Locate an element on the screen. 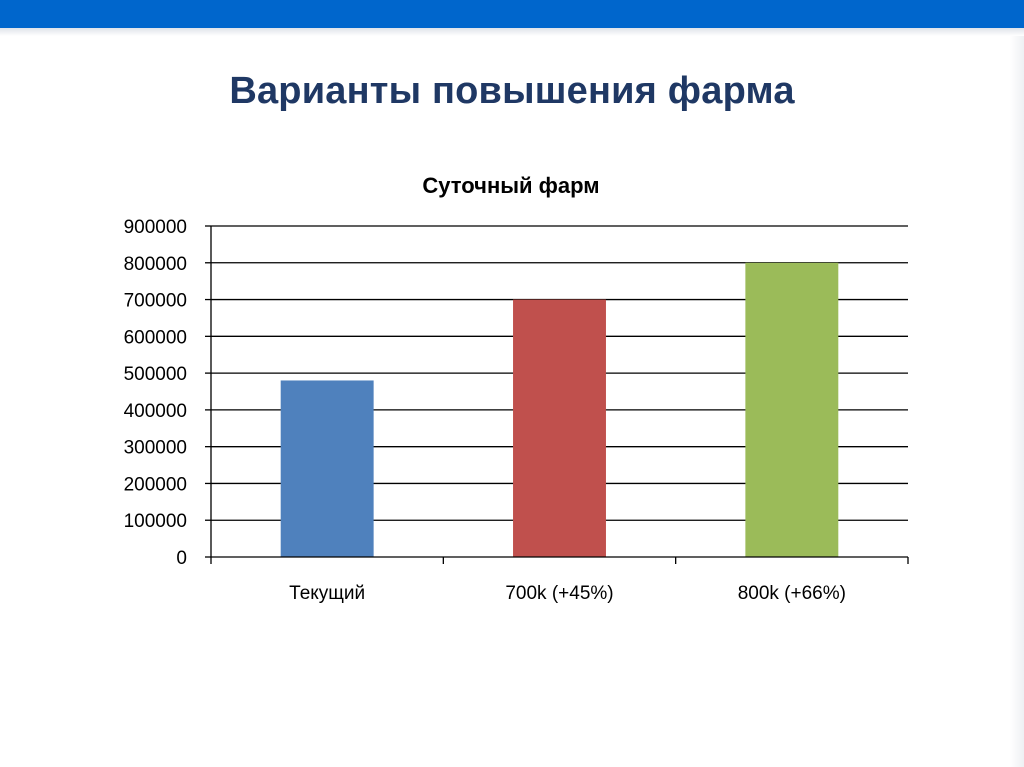 The width and height of the screenshot is (1024, 767). y-tick-label: 900000 is located at coordinates (155, 227).